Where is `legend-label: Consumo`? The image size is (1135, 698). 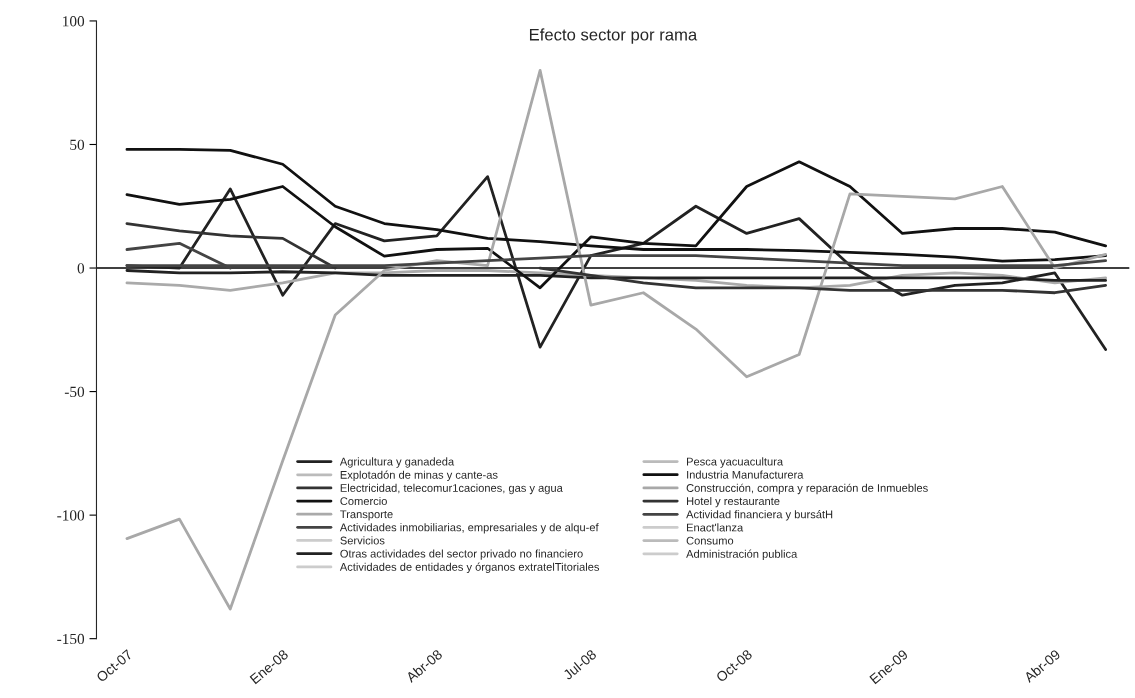
legend-label: Consumo is located at coordinates (710, 540).